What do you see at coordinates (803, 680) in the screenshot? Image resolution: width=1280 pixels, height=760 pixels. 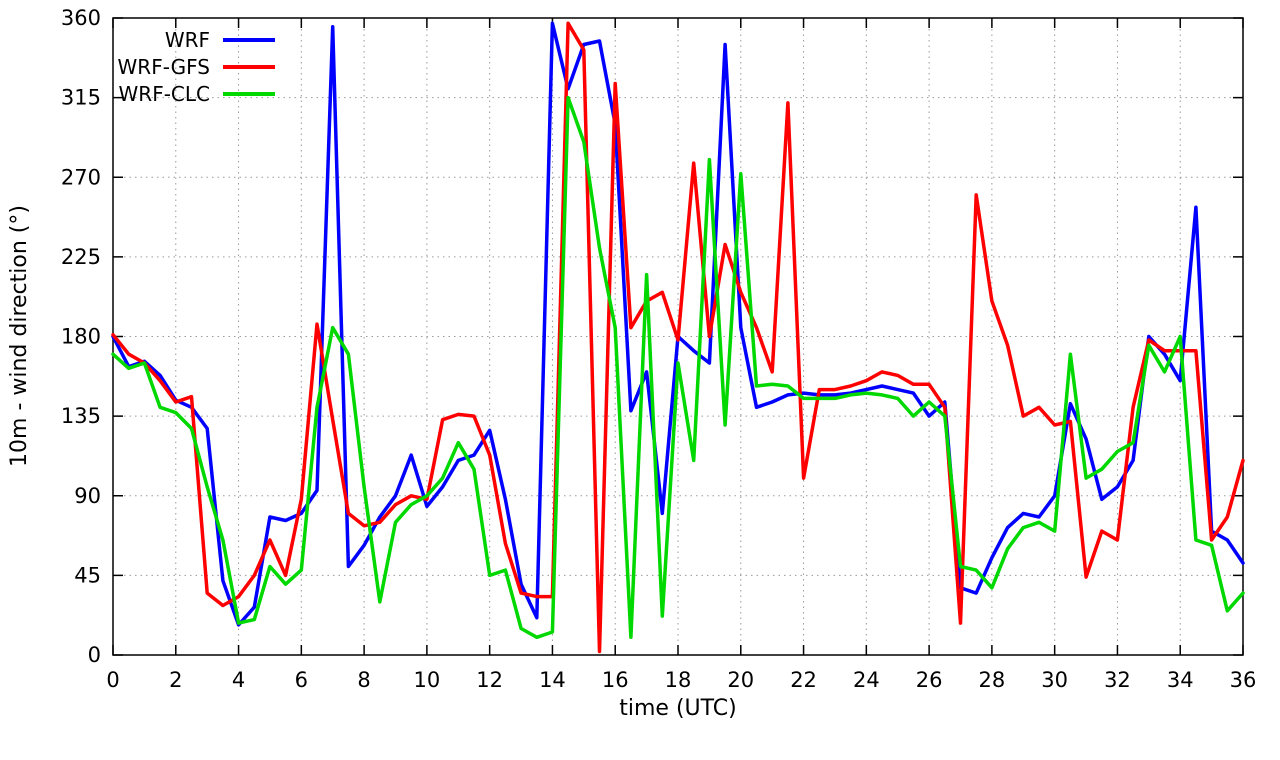 I see `x-tick-label: 22` at bounding box center [803, 680].